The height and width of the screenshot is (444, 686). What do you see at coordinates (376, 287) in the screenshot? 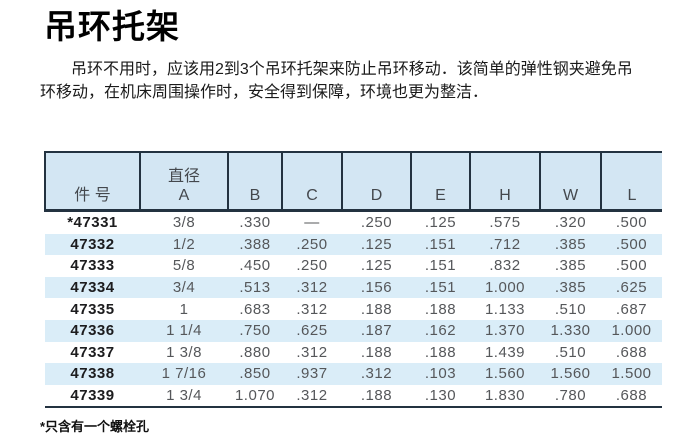
I see `value-cell: .156` at bounding box center [376, 287].